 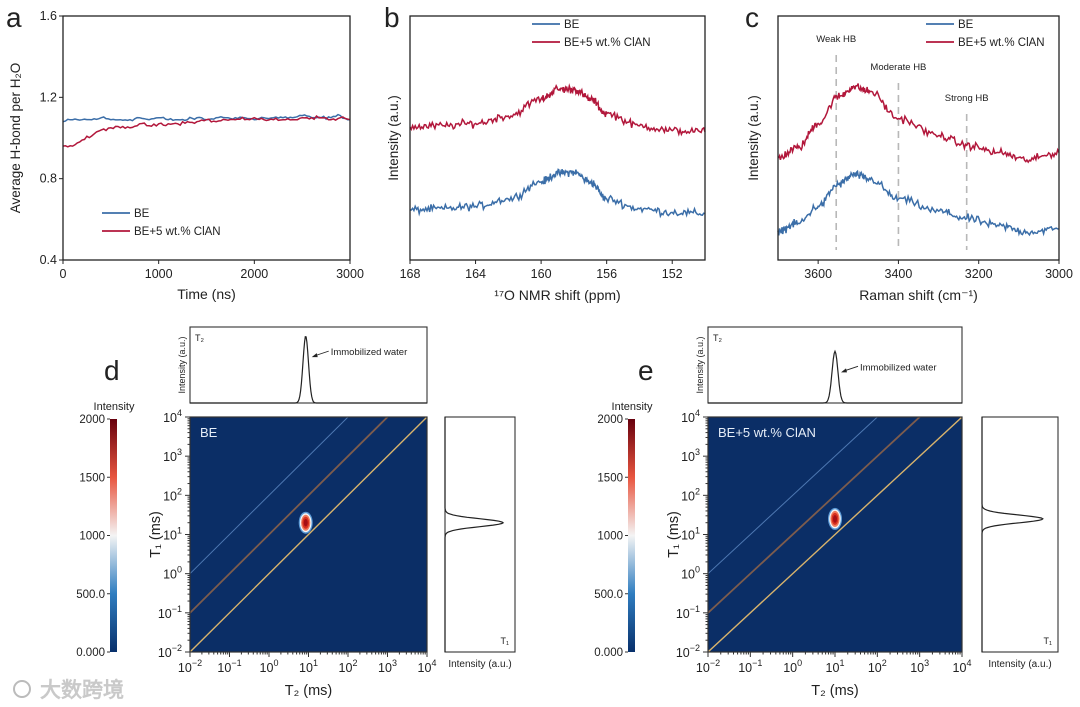 What do you see at coordinates (156, 534) in the screenshot?
I see `y-axis-label: T₁ (ms)` at bounding box center [156, 534].